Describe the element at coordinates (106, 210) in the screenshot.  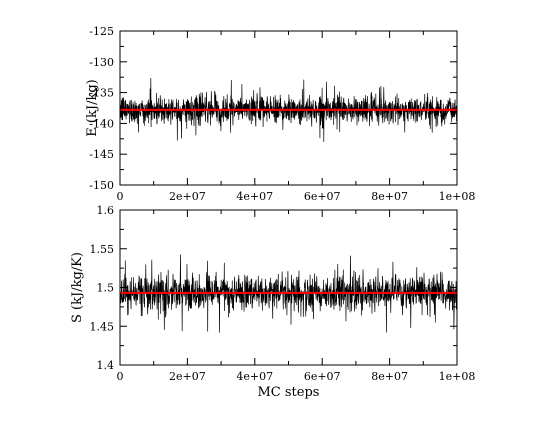
I see `y-tick-label: 1.6` at that location.